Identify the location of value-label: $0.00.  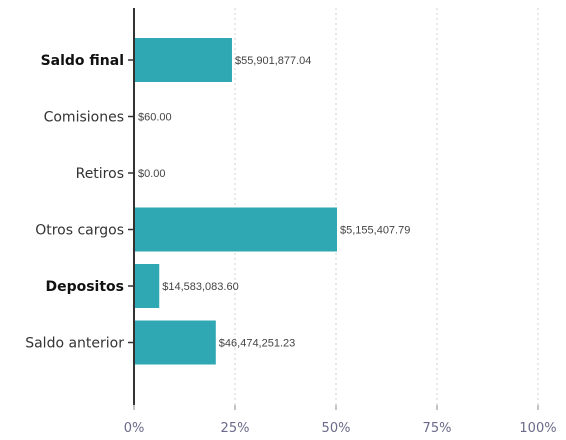
(152, 174).